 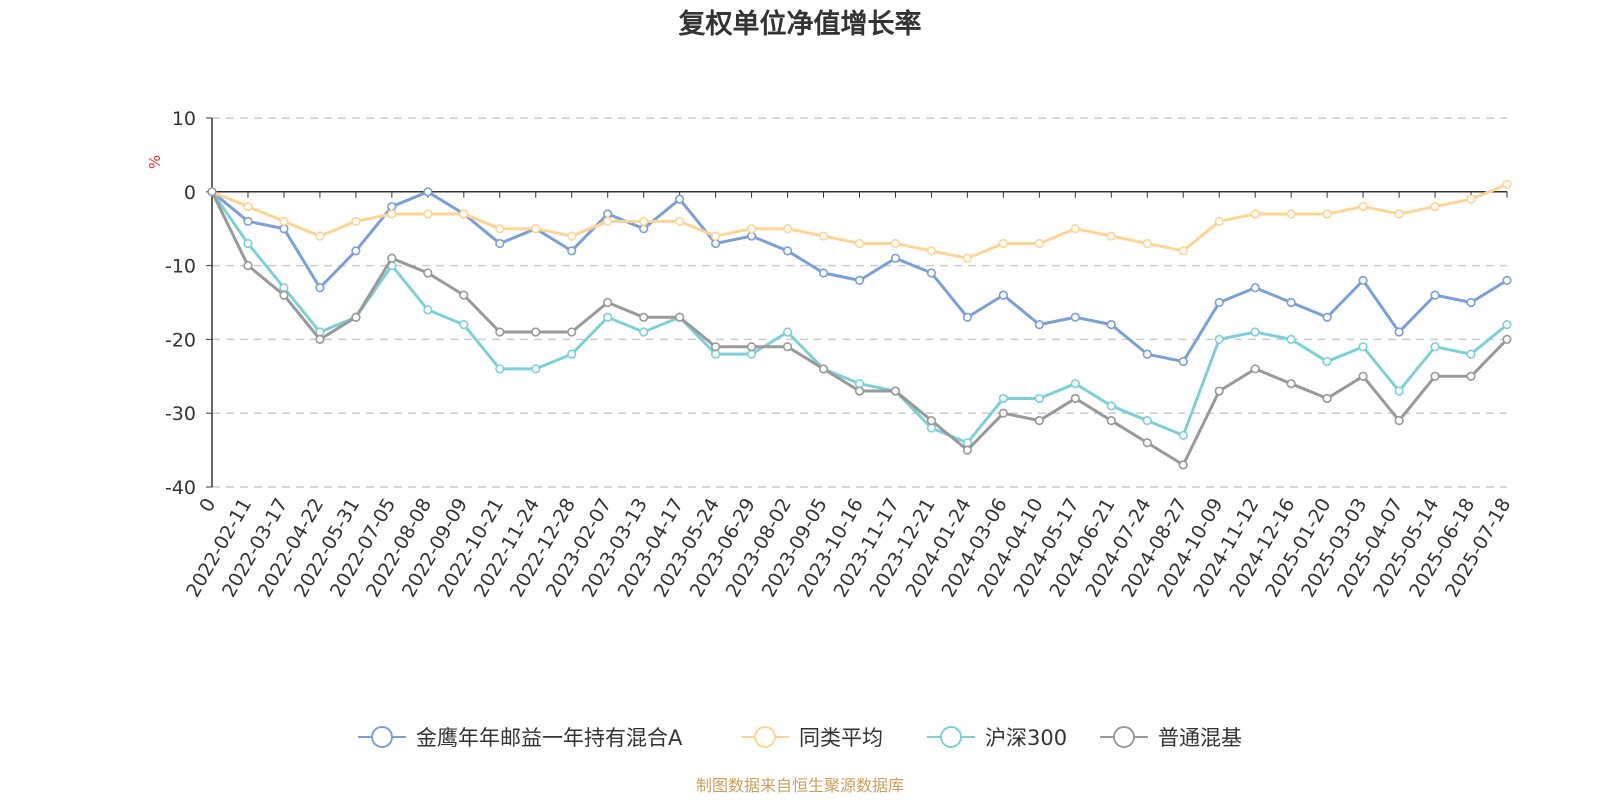 What do you see at coordinates (180, 488) in the screenshot?
I see `y-tick-label: -40` at bounding box center [180, 488].